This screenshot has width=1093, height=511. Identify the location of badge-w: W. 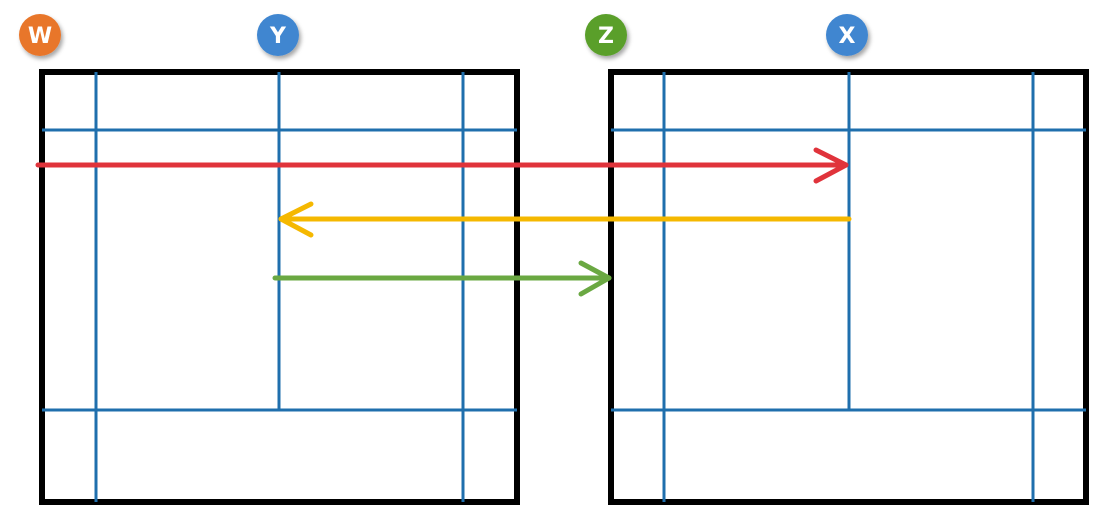
(40, 35).